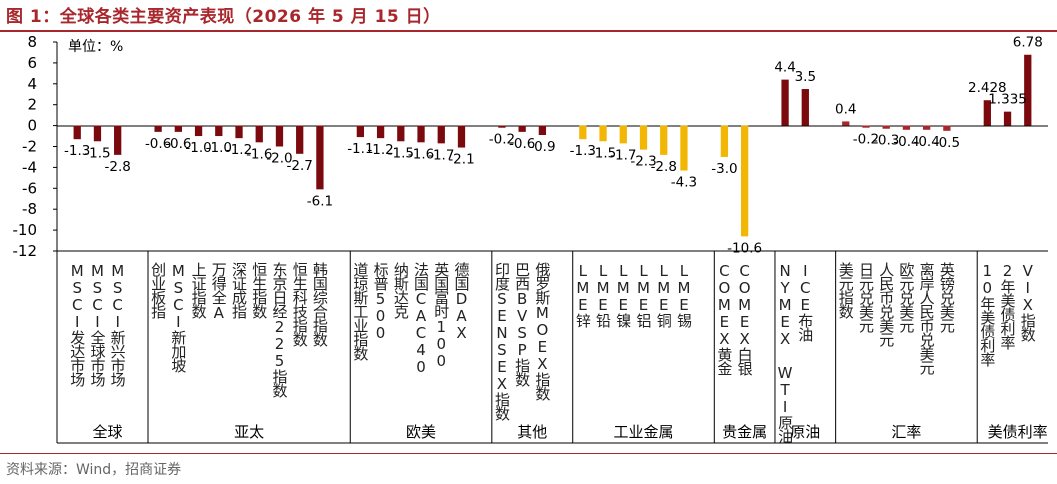  I want to click on group-label: 全球, so click(108, 432).